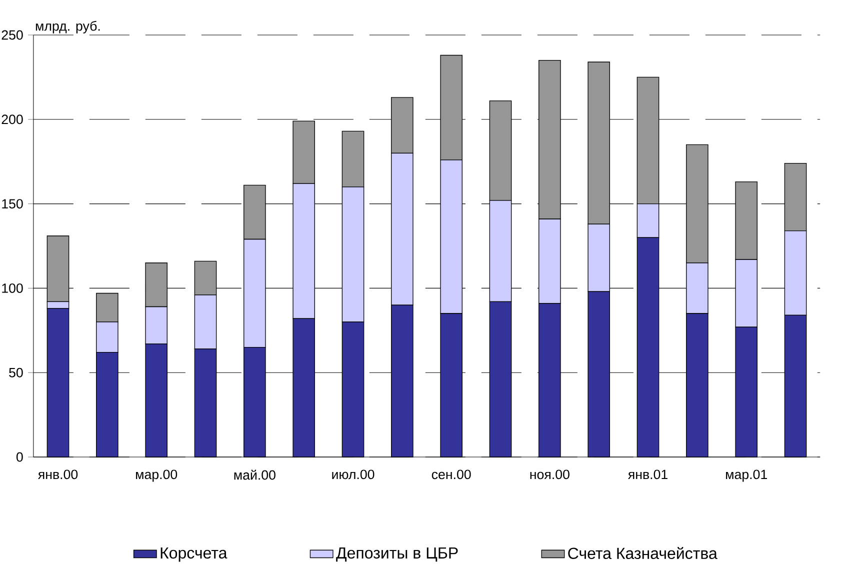 Image resolution: width=855 pixels, height=574 pixels. I want to click on x-tick-label: июл.00, so click(353, 475).